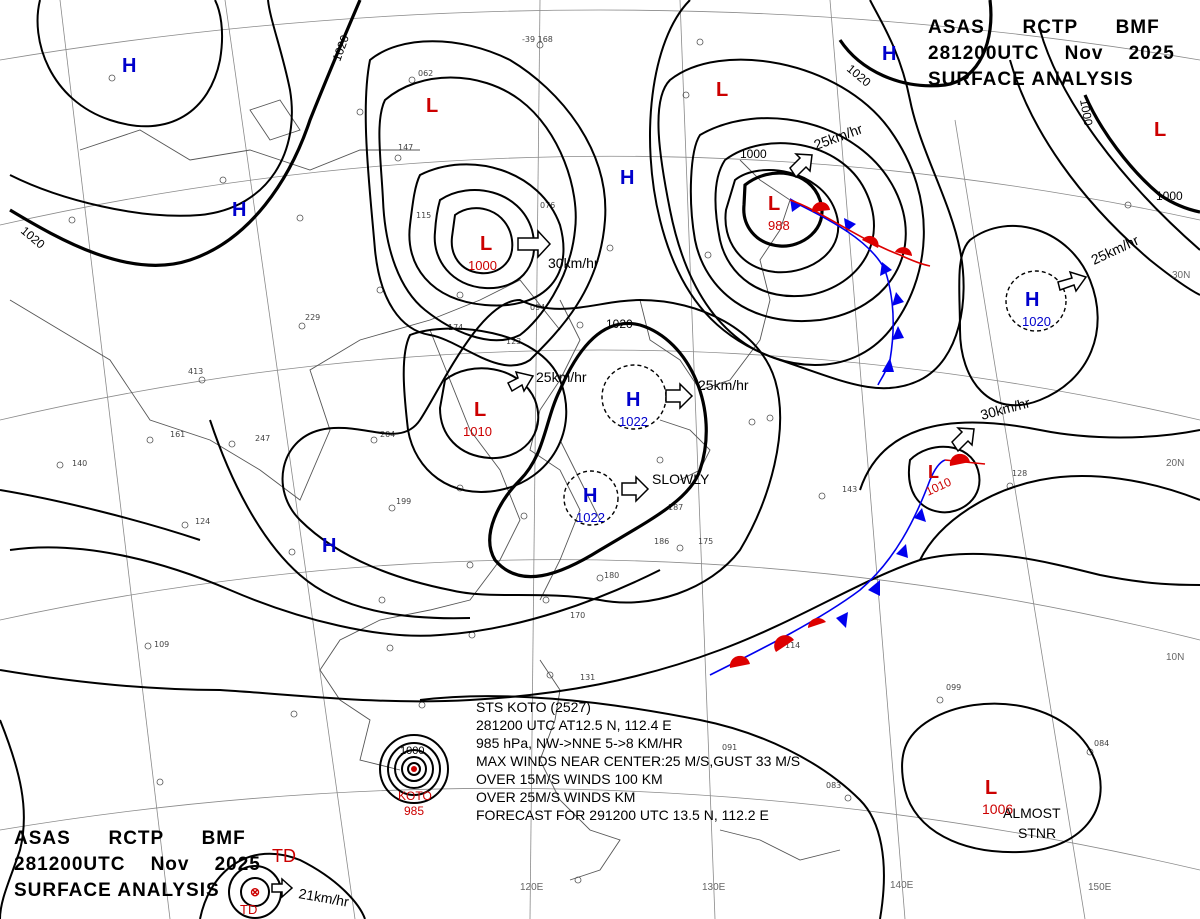 The image size is (1200, 919). I want to click on station-value: 109, so click(161, 644).